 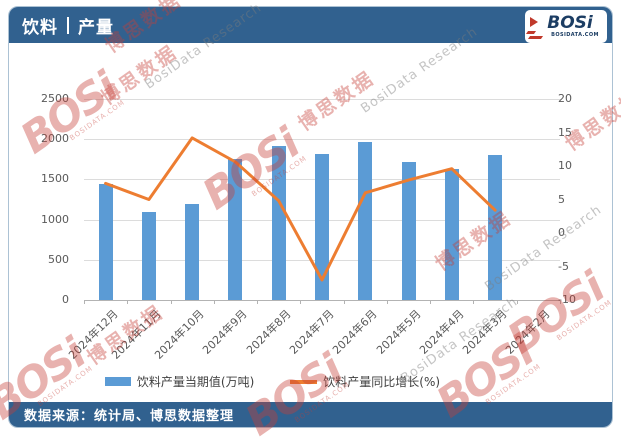 What do you see at coordinates (96, 27) in the screenshot?
I see `title-metric: 产量` at bounding box center [96, 27].